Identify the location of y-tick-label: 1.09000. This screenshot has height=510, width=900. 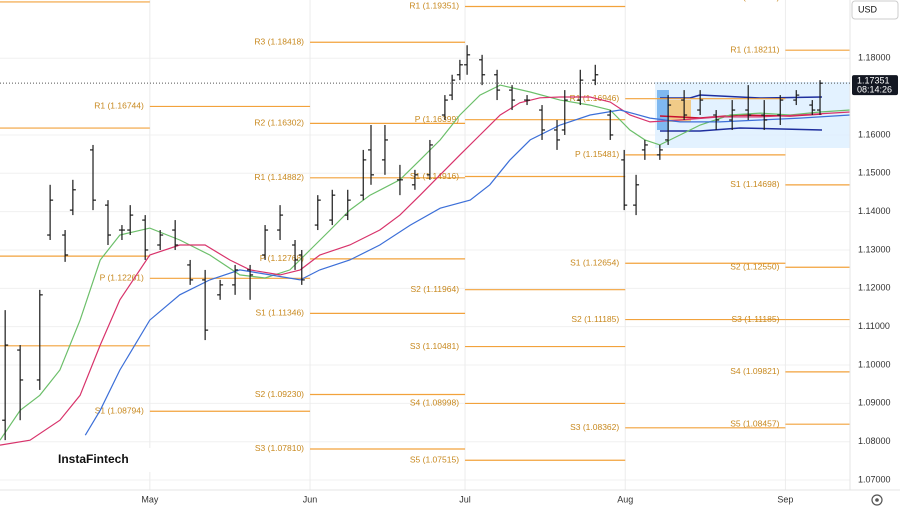
(874, 403).